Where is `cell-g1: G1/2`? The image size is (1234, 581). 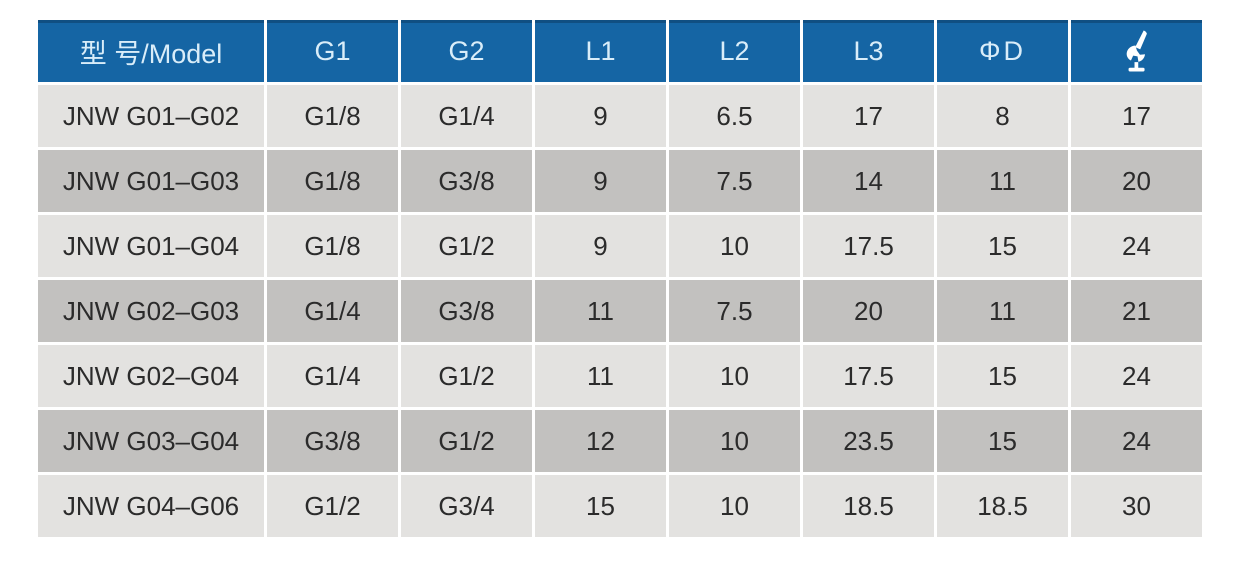 cell-g1: G1/2 is located at coordinates (332, 506).